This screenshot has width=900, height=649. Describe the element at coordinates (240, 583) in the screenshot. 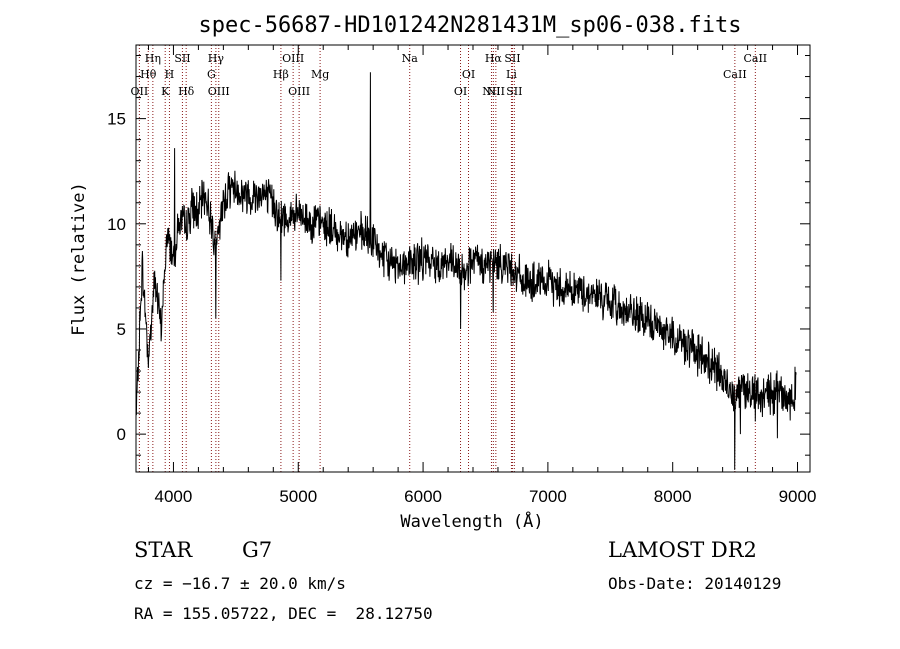

I see `redshift-text: cz = −16.7 ± 20.0 km/s` at that location.